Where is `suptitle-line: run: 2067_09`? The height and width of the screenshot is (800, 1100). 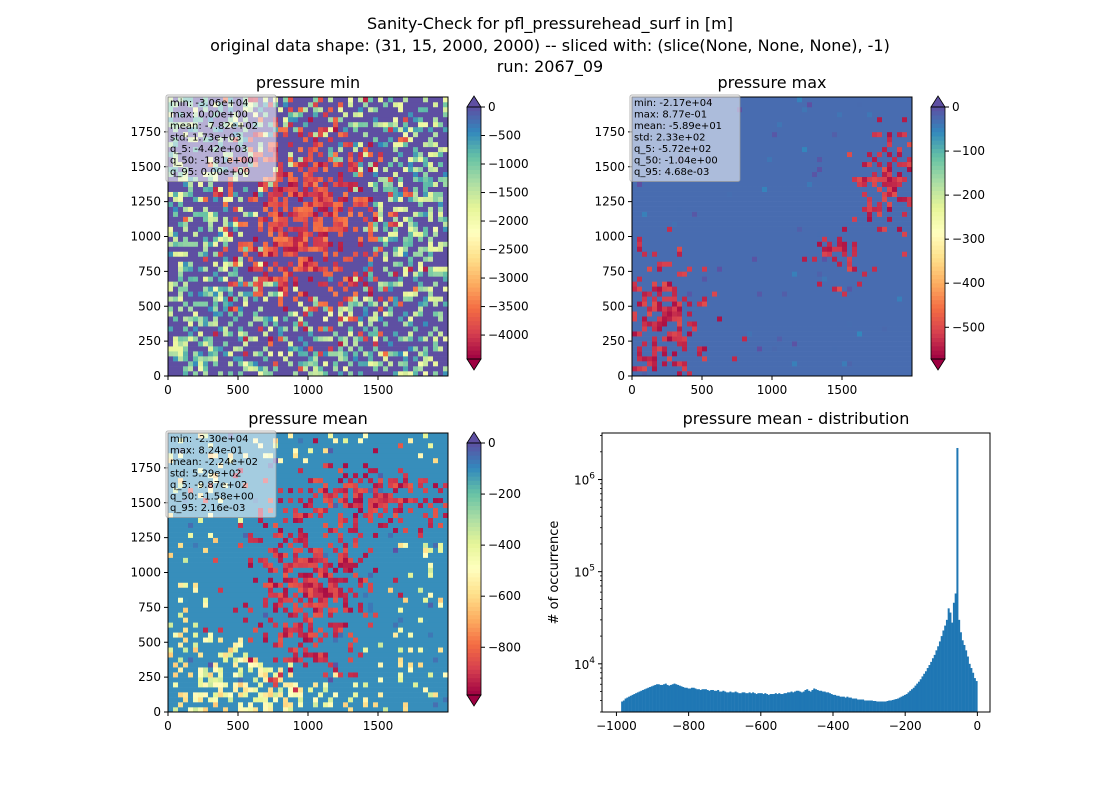
suptitle-line: run: 2067_09 is located at coordinates (550, 66).